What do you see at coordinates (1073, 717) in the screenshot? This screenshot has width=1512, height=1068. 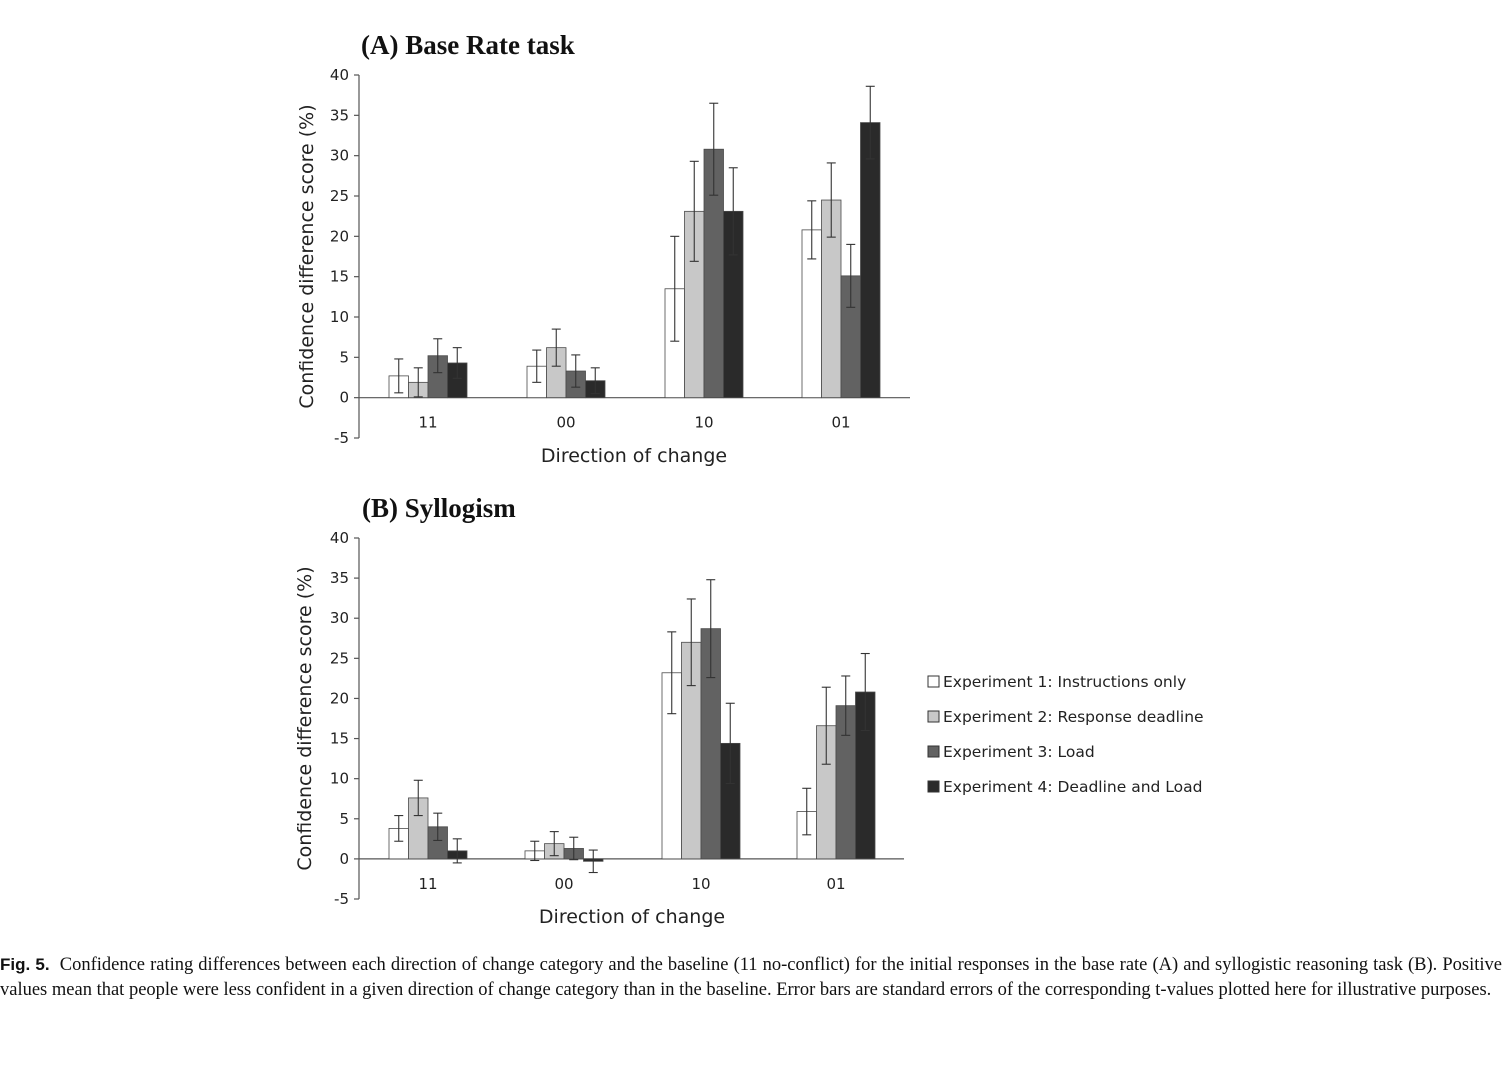 I see `legend-label: Experiment 2: Response deadline` at bounding box center [1073, 717].